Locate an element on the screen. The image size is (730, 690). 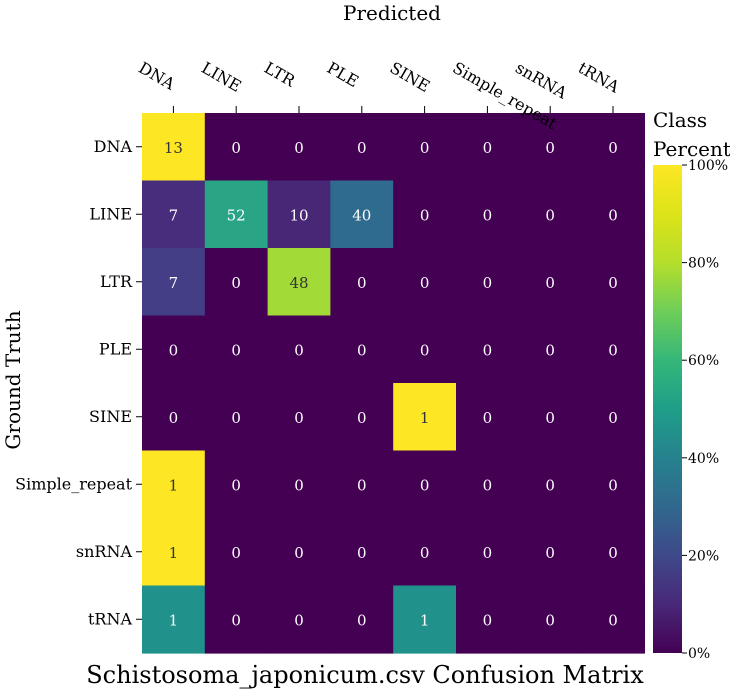
y-tick-label: tRNA is located at coordinates (110, 618).